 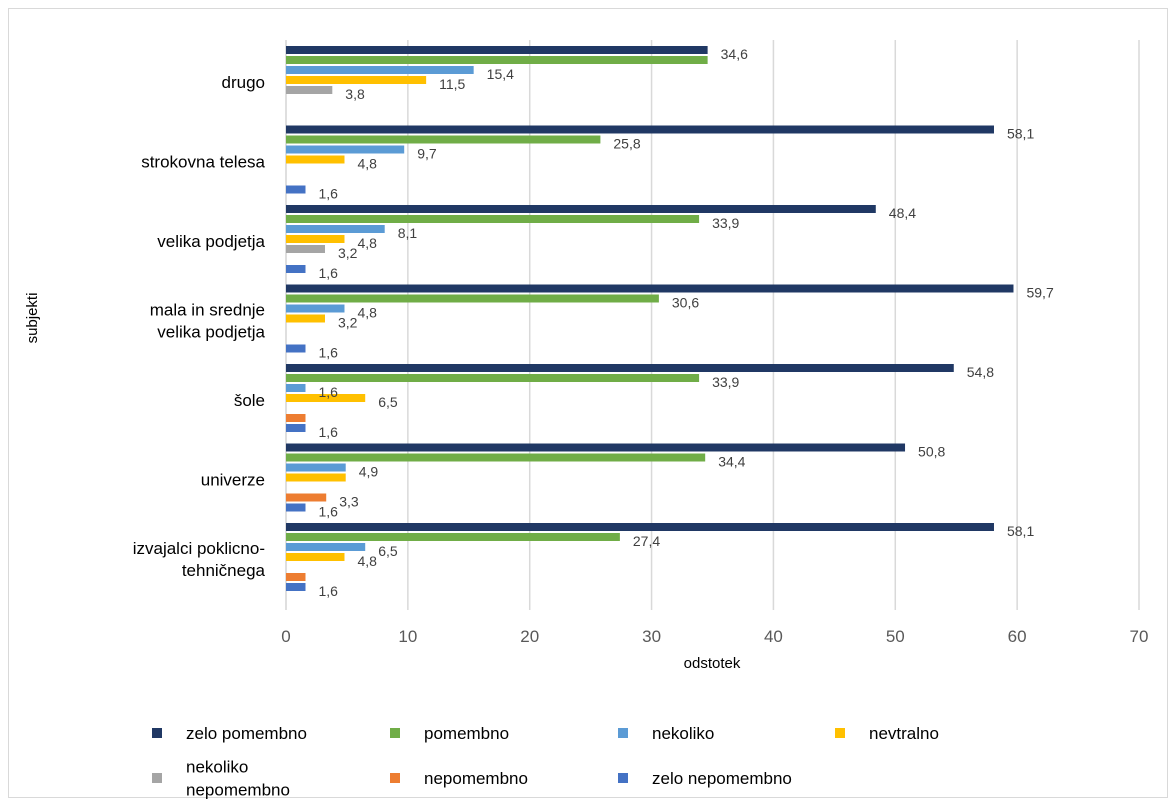 What do you see at coordinates (773, 636) in the screenshot?
I see `x-tick-label: 40` at bounding box center [773, 636].